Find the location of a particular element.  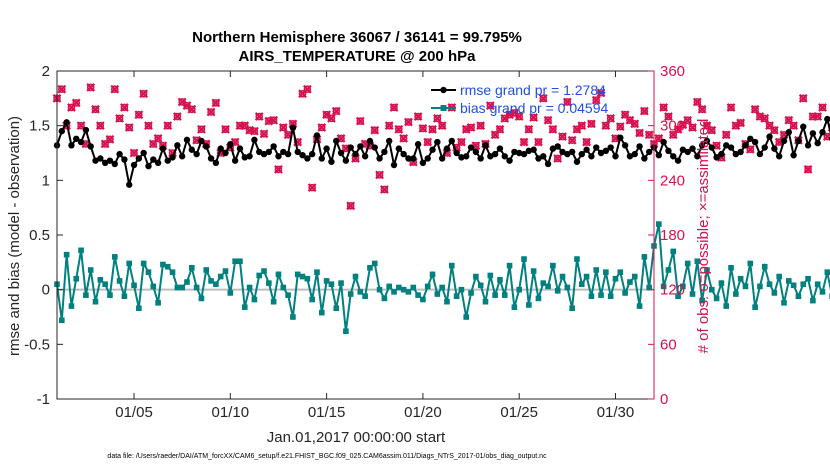

x-tick-label: 01/05 is located at coordinates (134, 412).